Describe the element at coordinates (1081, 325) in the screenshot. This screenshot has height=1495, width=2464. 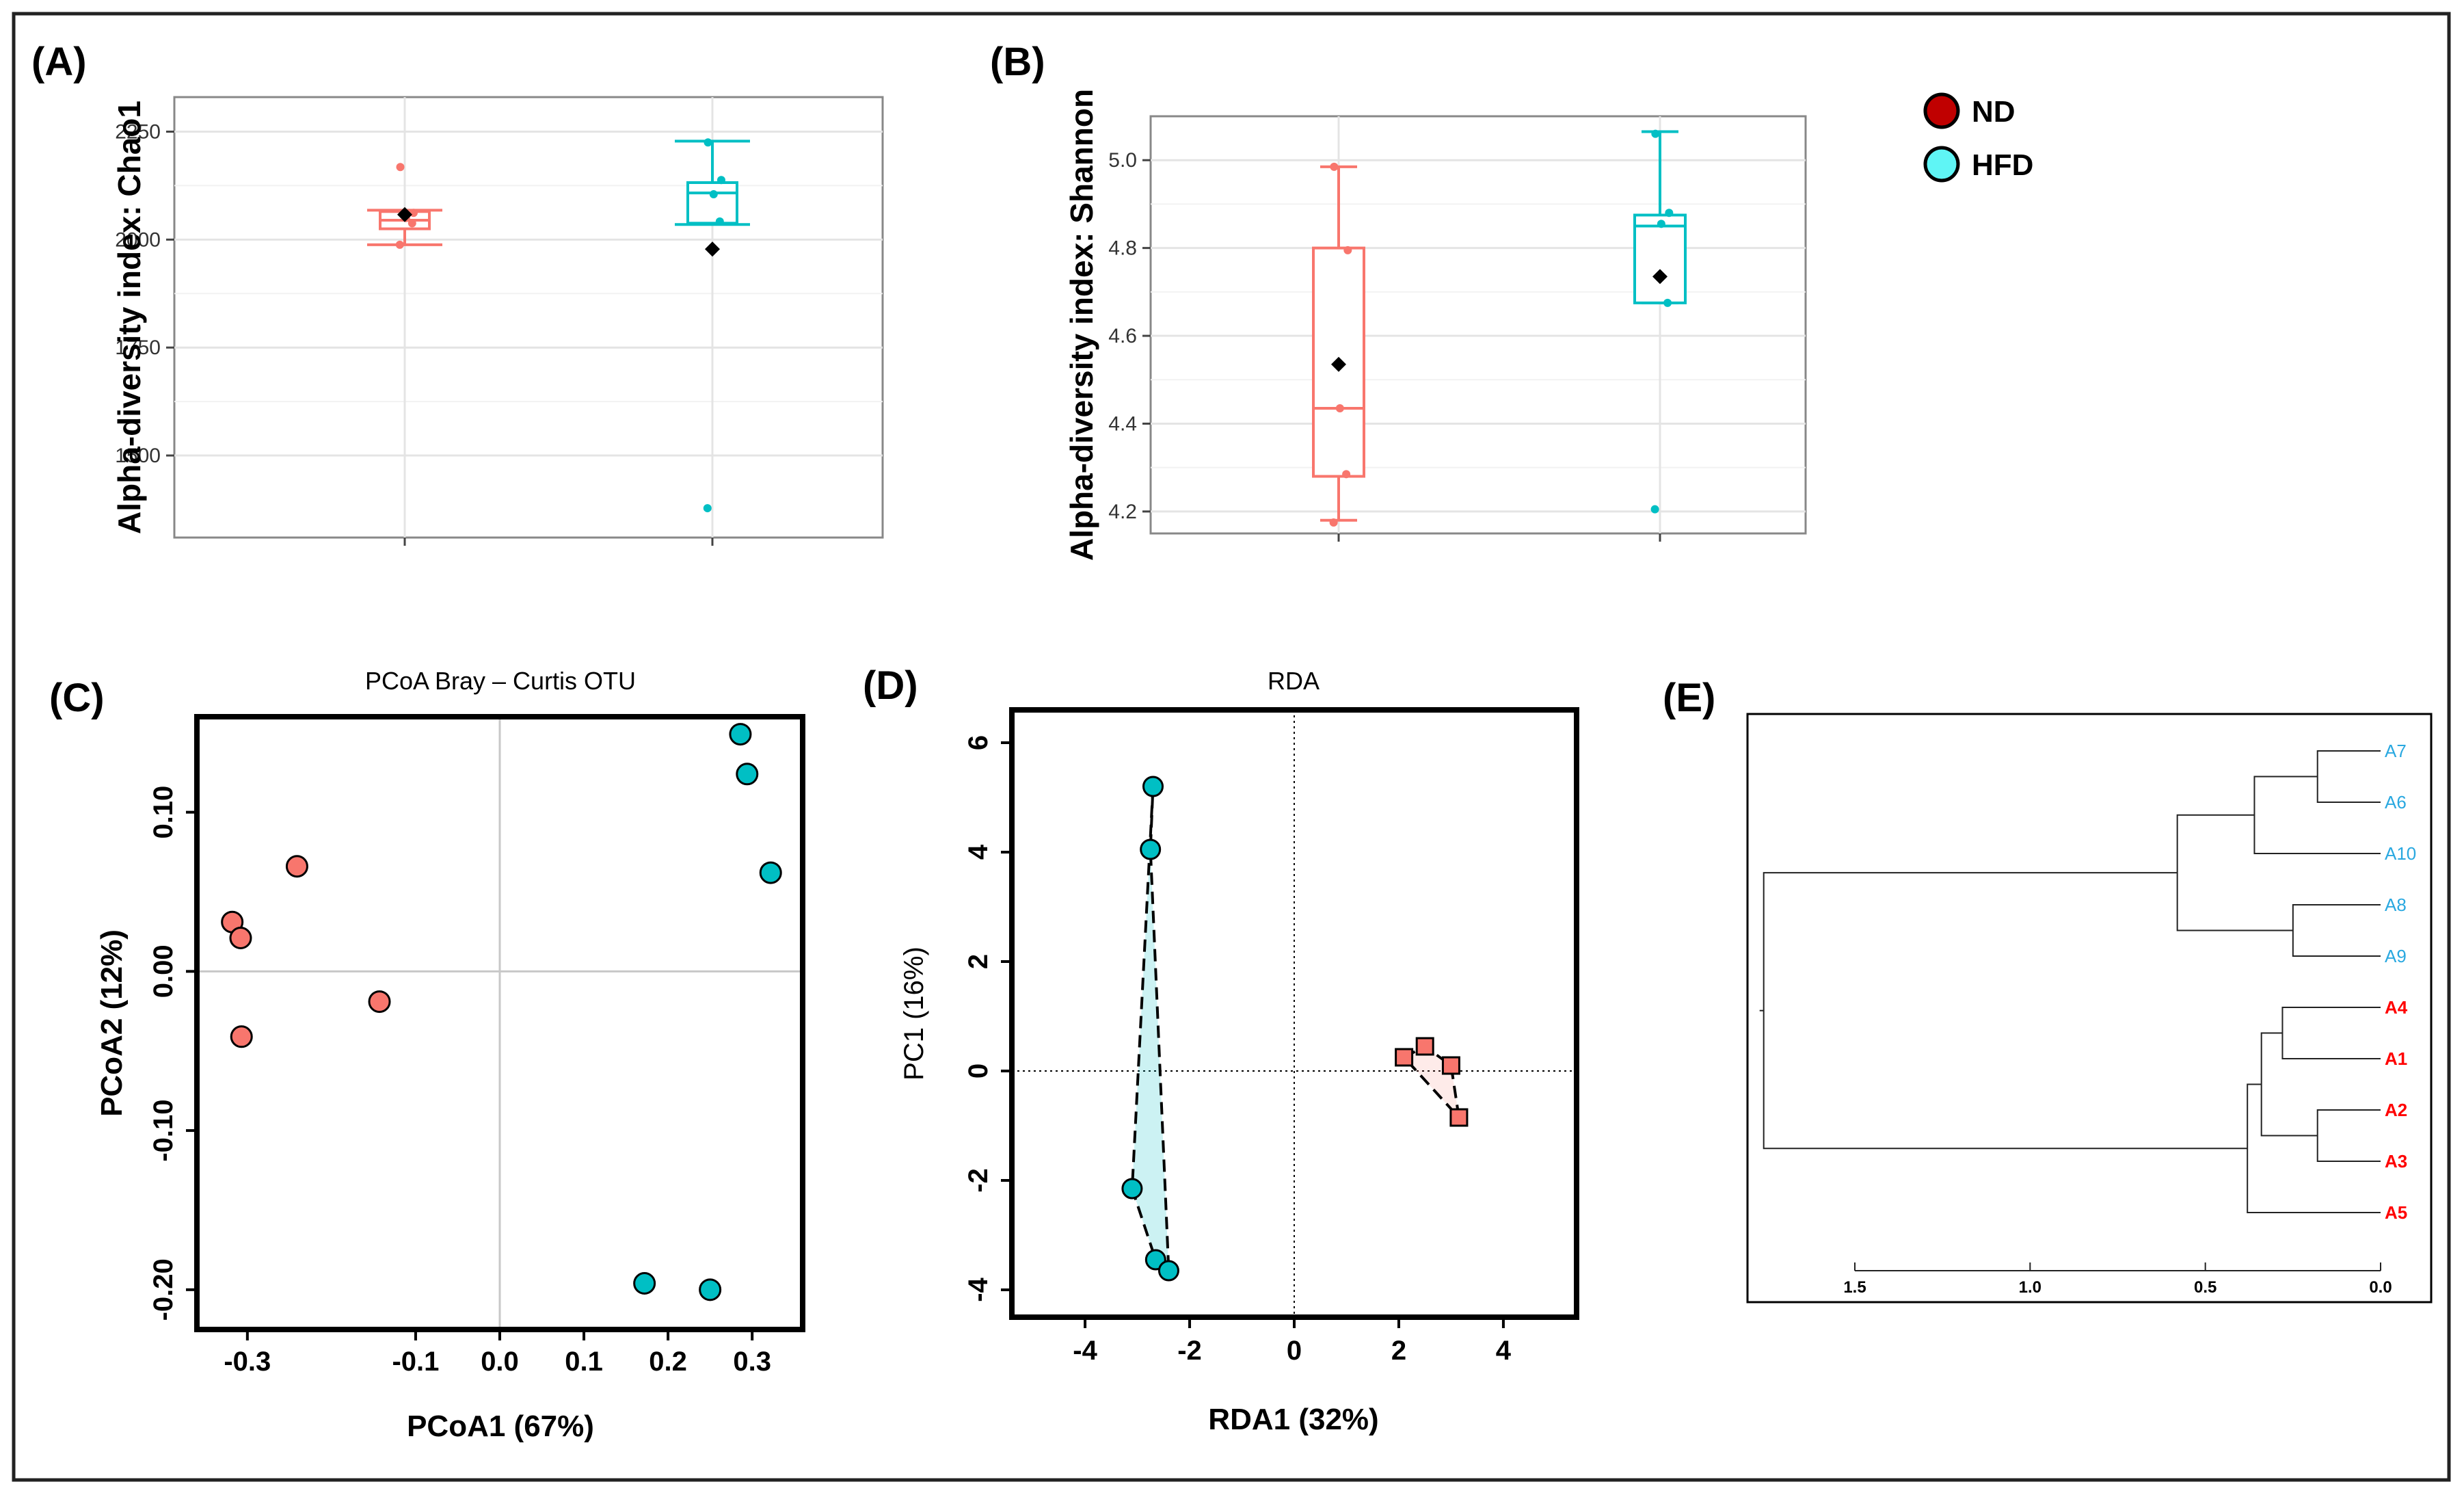
I see `panel-b-y-axis-label: Alpha-diversity index: Shannon` at that location.